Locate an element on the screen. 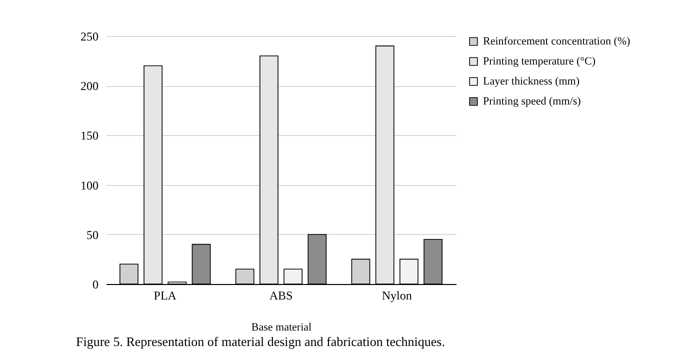  legend-label: Layer thickness (mm) is located at coordinates (531, 82).